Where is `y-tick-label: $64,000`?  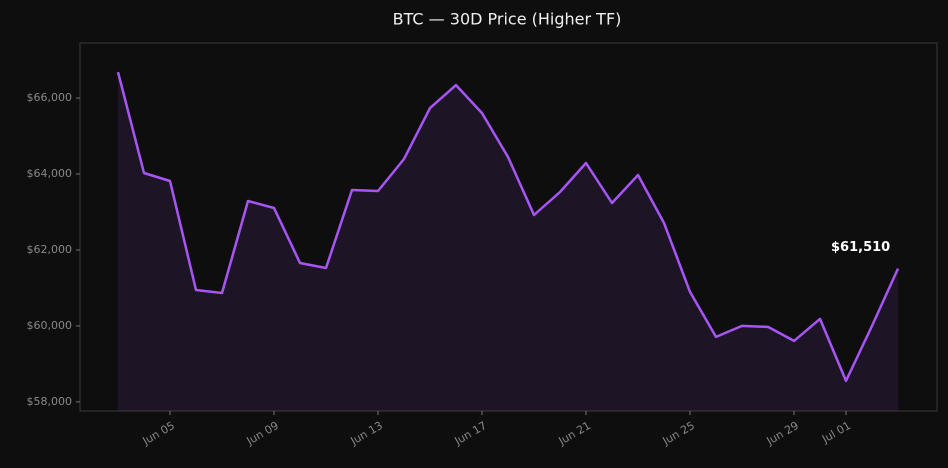
y-tick-label: $64,000 is located at coordinates (50, 173).